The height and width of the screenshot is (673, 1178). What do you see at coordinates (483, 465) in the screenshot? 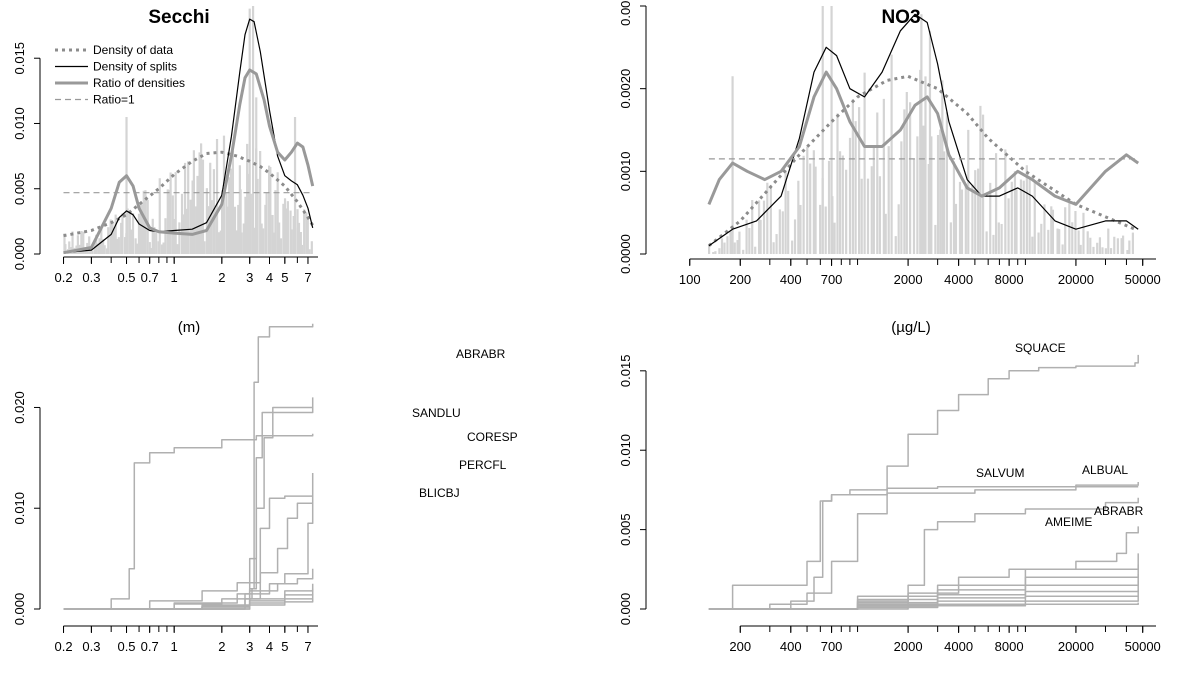
I see `series-label: PERCFL` at bounding box center [483, 465].